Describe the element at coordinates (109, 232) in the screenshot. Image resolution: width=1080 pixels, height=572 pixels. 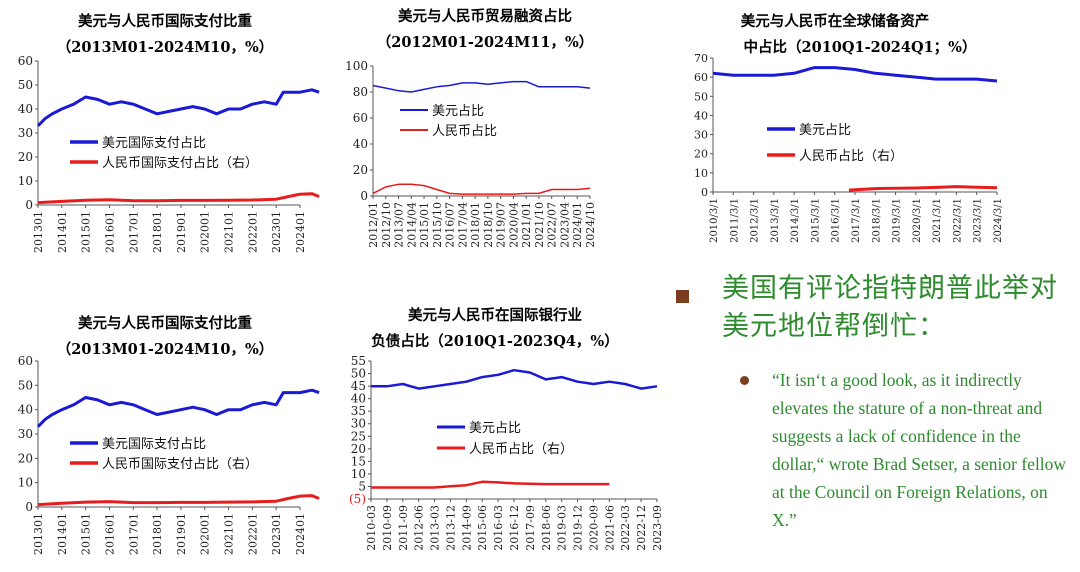
I see `x-tick-label: 201601` at that location.